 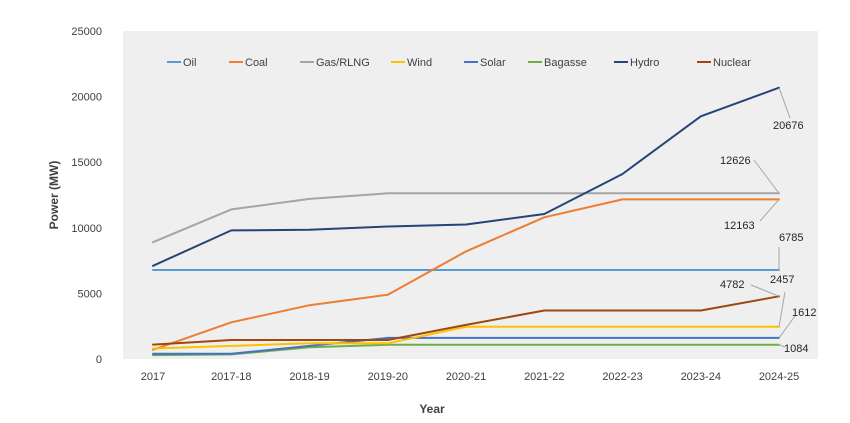 What do you see at coordinates (782, 346) in the screenshot?
I see `leader-line-bagasse` at bounding box center [782, 346].